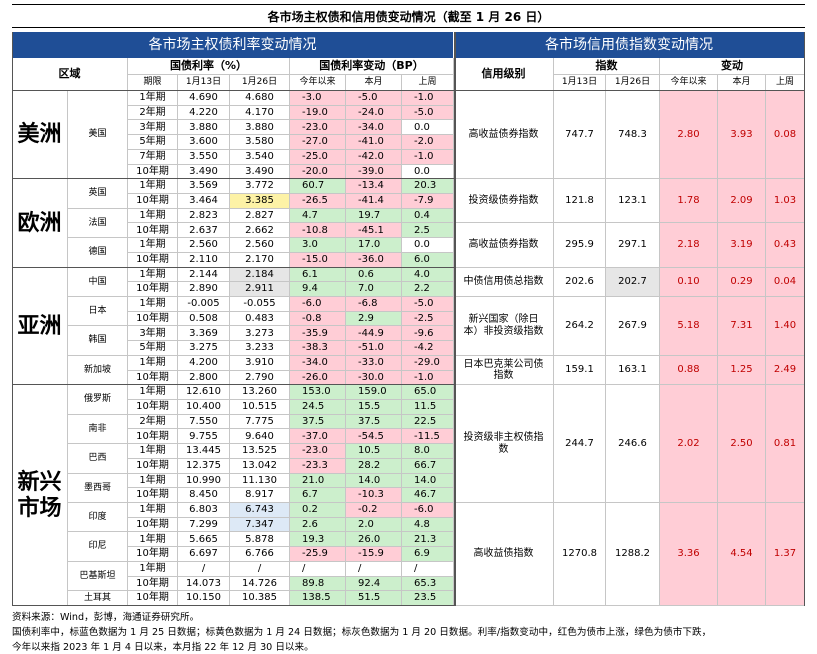 The width and height of the screenshot is (817, 654). What do you see at coordinates (580, 282) in the screenshot?
I see `index-value: 202.6` at bounding box center [580, 282].